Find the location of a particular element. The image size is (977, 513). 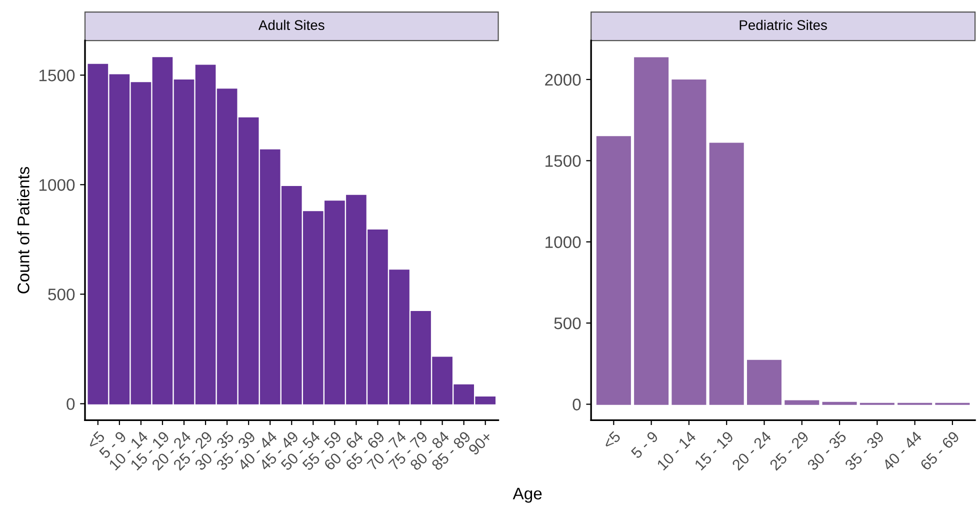

x-tick-label: 10 - 14 is located at coordinates (676, 450).